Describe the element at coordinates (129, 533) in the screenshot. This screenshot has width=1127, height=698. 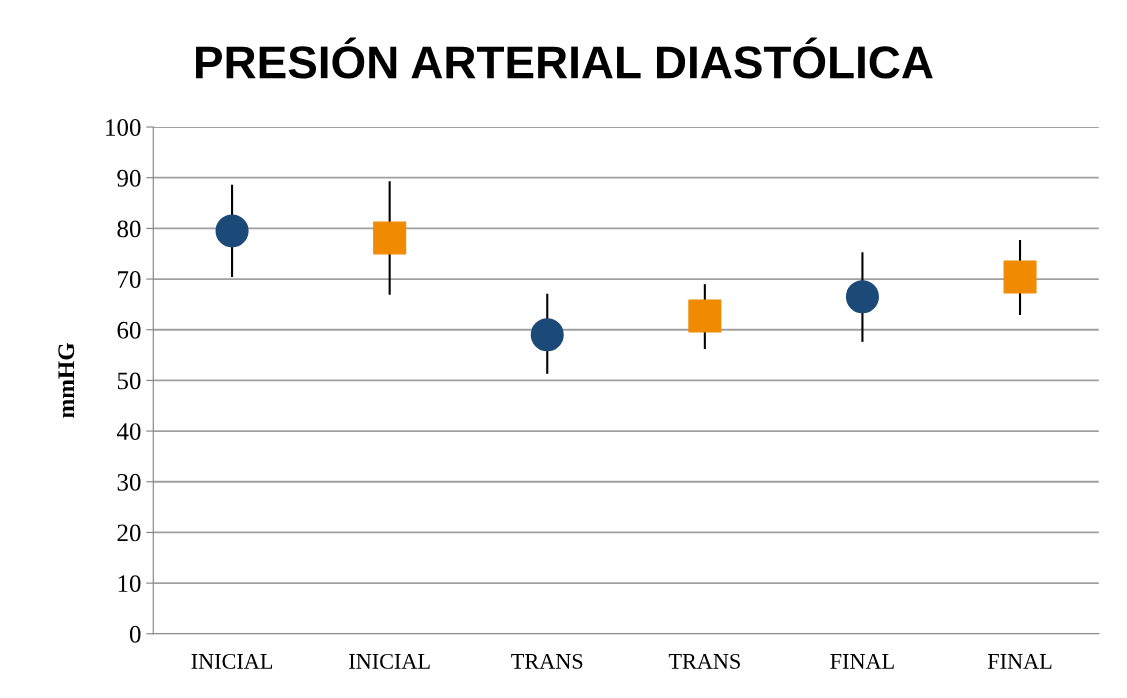
I see `y-tick-label: 20` at that location.